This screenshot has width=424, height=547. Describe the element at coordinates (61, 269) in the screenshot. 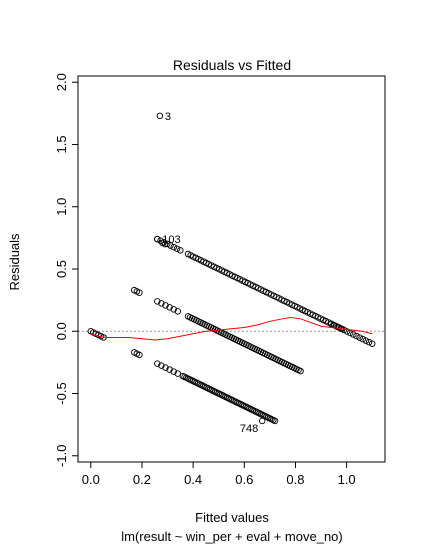

I see `y-tick-label: 0.5` at that location.